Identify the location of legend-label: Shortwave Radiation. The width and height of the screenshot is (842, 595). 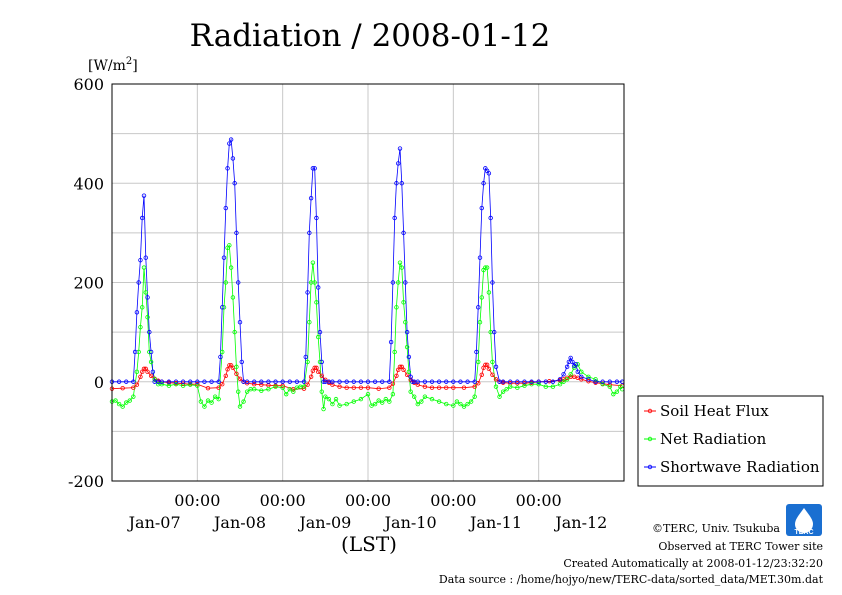
(740, 467).